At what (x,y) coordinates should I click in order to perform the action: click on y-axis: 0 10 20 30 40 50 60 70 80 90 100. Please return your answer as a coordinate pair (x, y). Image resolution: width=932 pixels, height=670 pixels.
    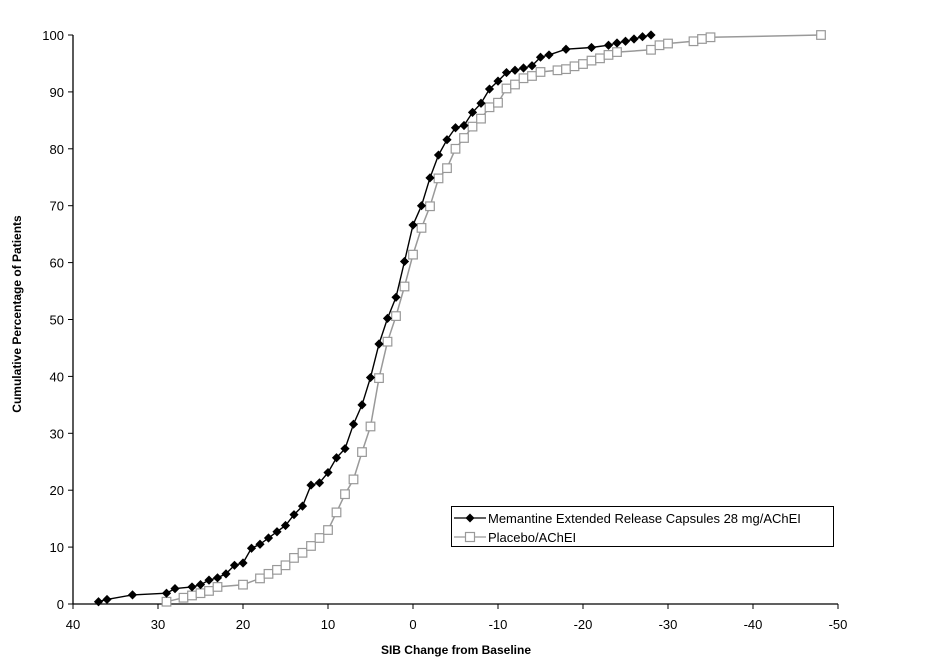
    Looking at the image, I should click on (58, 320).